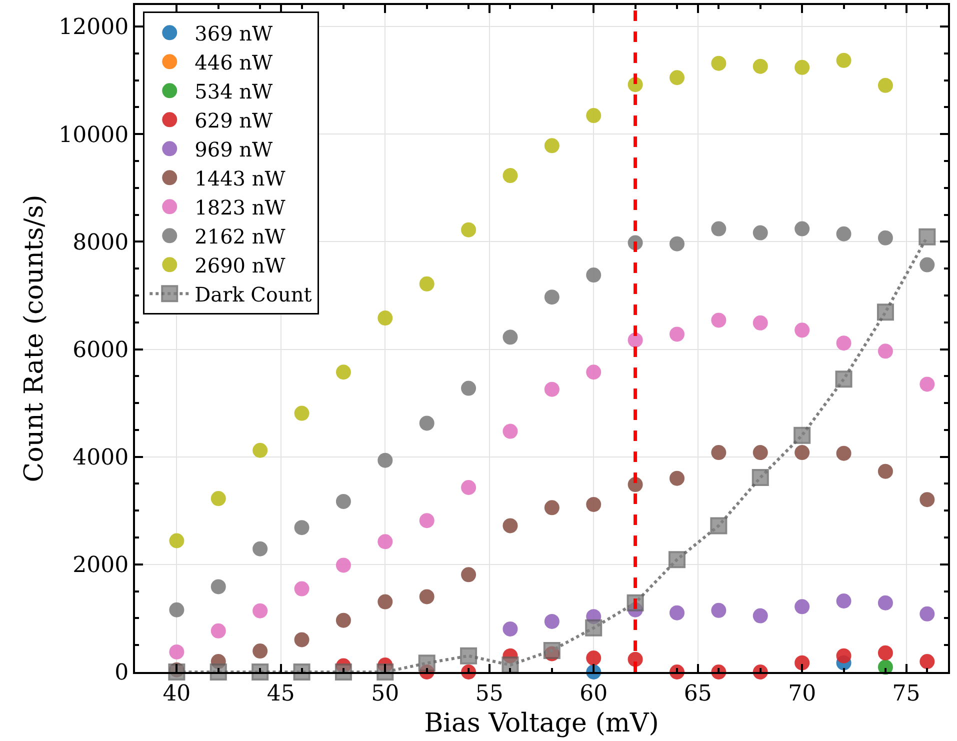  What do you see at coordinates (541, 723) in the screenshot?
I see `x-axis-title: Bias Voltage (mV)` at bounding box center [541, 723].